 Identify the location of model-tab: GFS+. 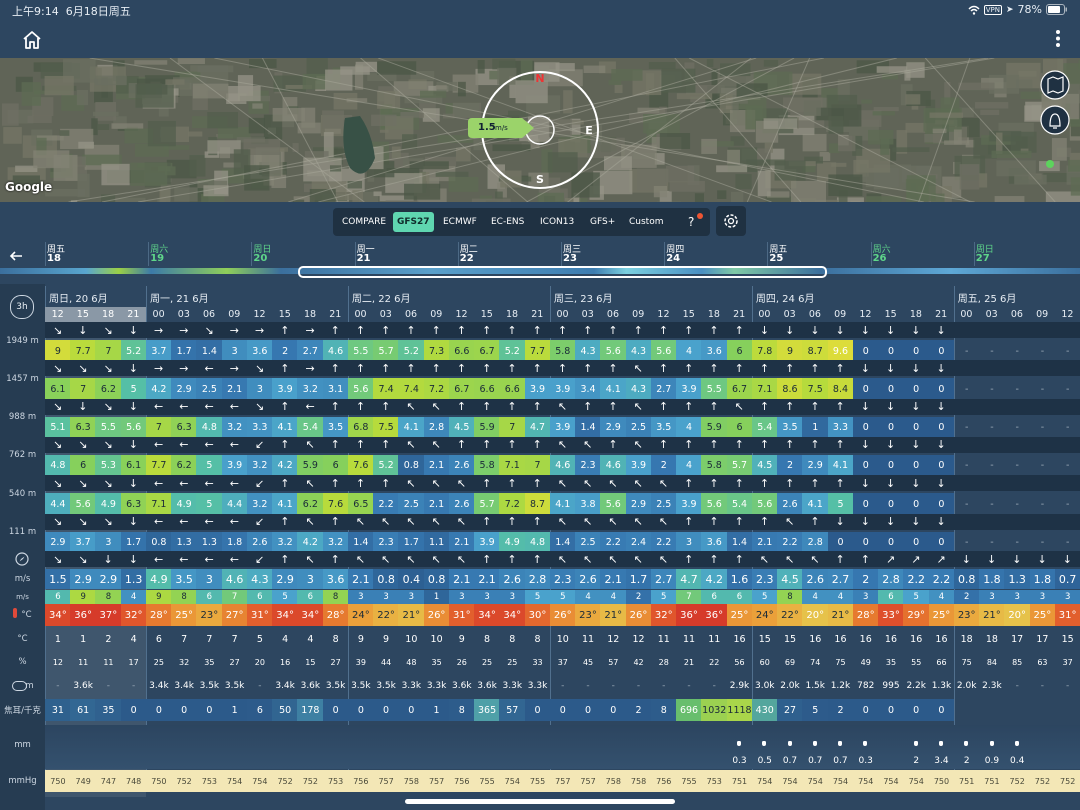
(603, 222).